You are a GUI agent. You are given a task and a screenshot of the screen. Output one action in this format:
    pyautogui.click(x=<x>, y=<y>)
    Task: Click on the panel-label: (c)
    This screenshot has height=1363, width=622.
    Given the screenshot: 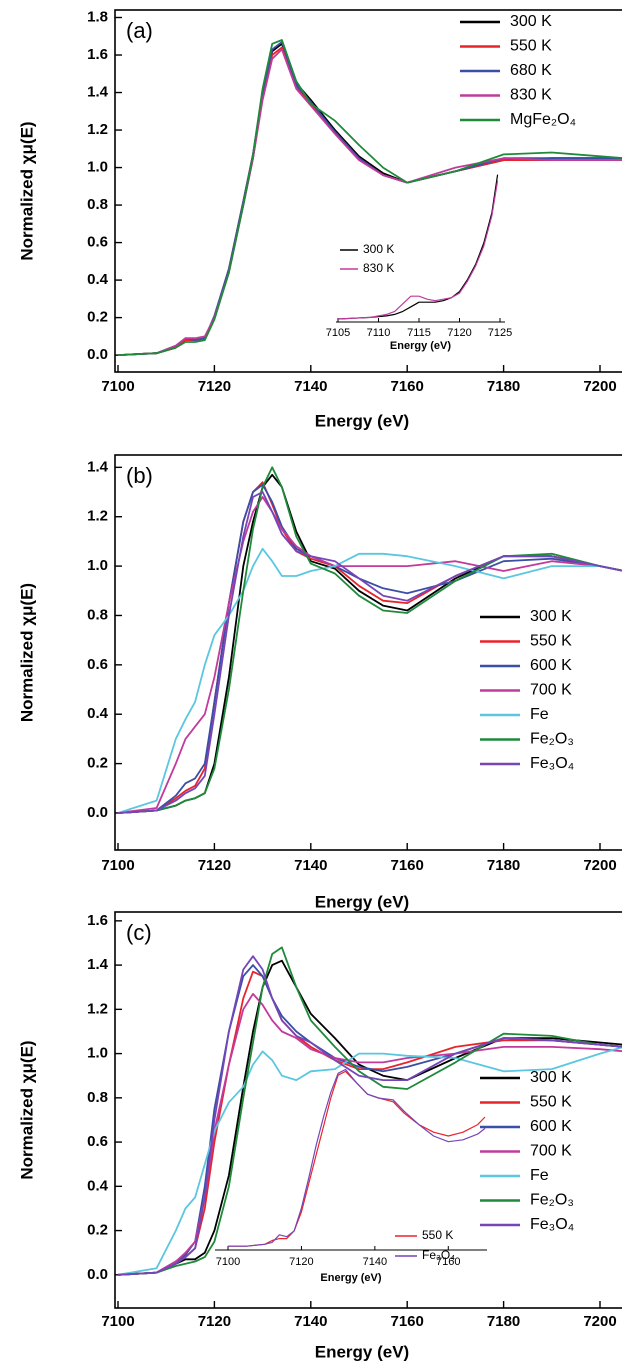 What is the action you would take?
    pyautogui.click(x=139, y=932)
    